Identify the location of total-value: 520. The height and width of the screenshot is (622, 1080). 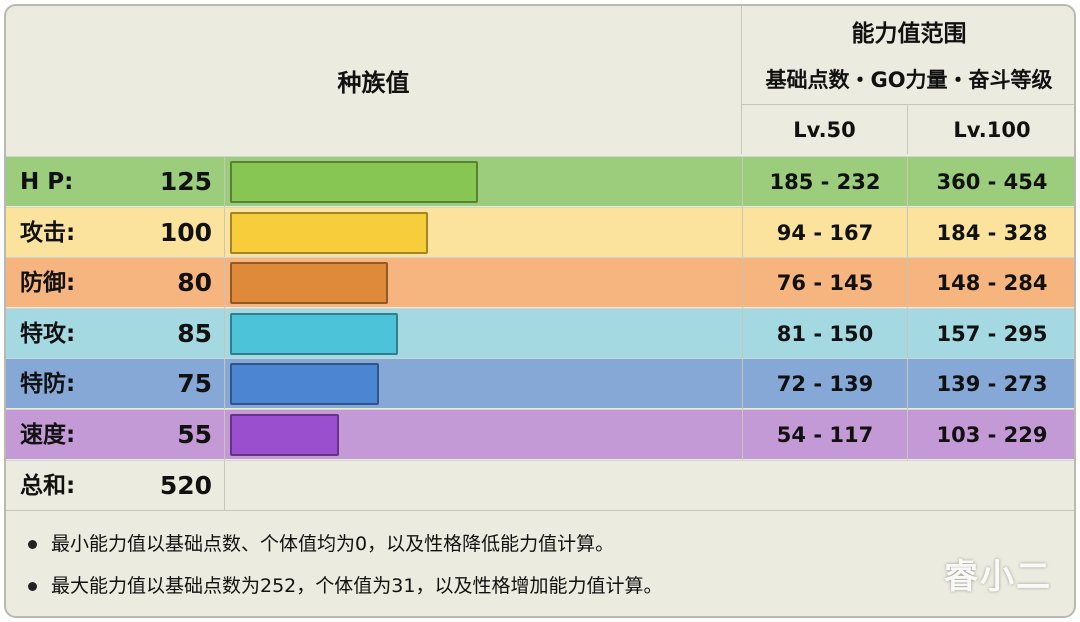
(185, 485).